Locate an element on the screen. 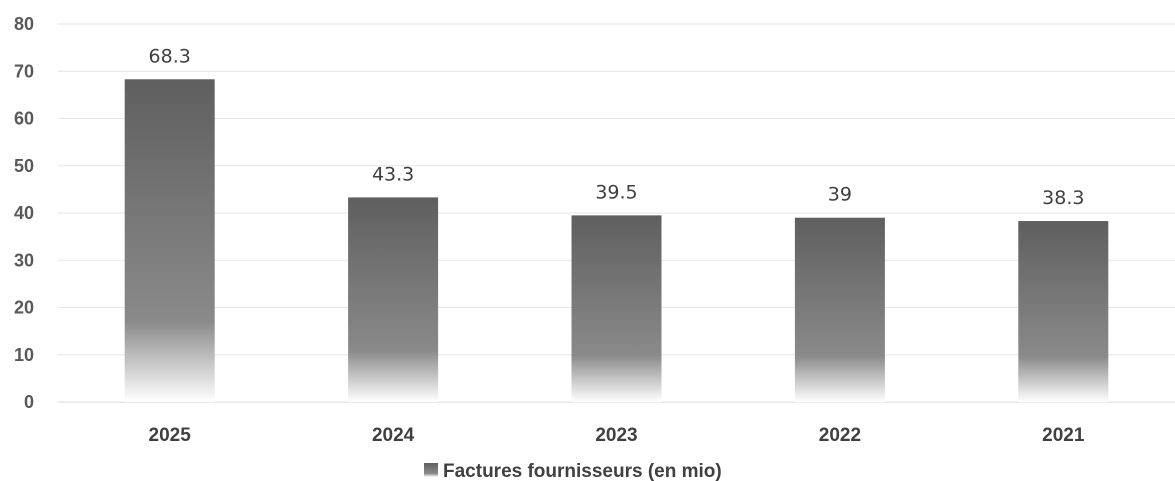 This screenshot has height=481, width=1175. y-tick-label: 0 is located at coordinates (29, 402).